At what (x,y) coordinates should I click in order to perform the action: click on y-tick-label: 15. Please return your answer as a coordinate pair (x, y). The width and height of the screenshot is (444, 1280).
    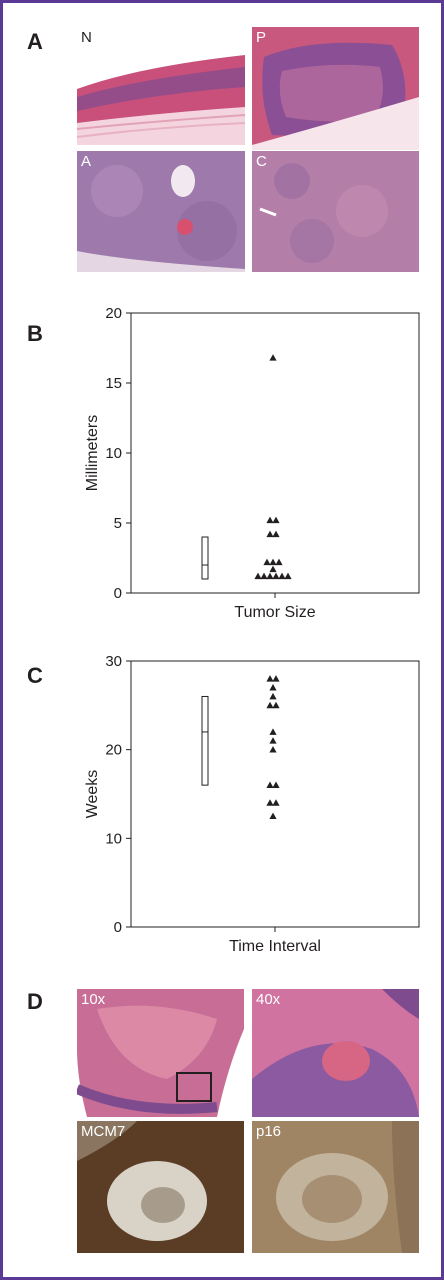
    Looking at the image, I should click on (113, 383).